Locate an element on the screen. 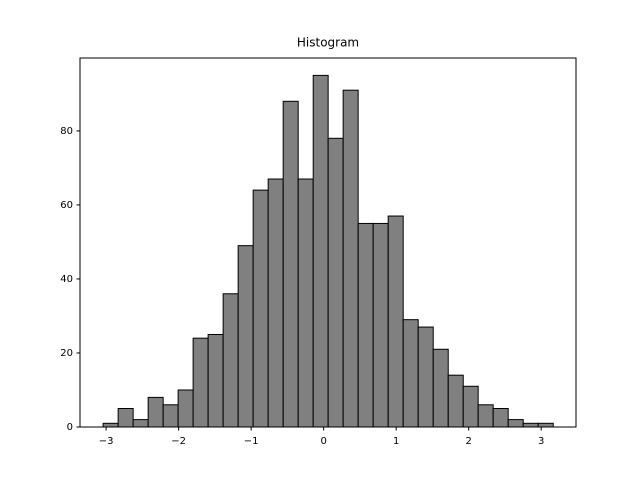 The image size is (640, 480). y-tick-label: 80 is located at coordinates (66, 131).